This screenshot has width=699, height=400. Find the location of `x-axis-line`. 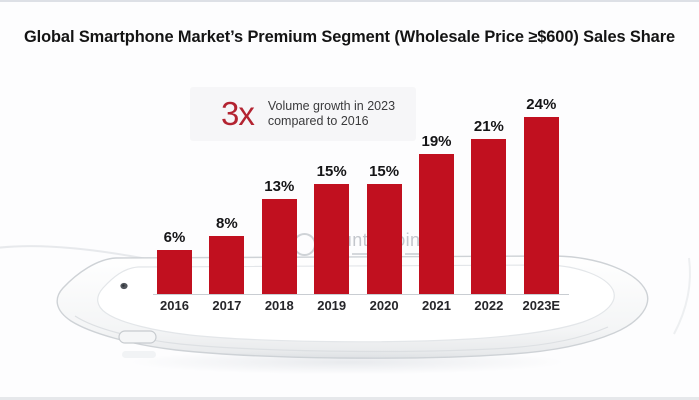

x-axis-line is located at coordinates (361, 295).